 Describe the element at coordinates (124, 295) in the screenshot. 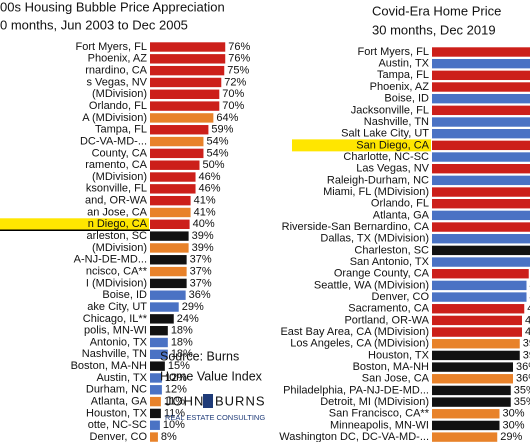

I see `category-label: Boise, ID` at that location.